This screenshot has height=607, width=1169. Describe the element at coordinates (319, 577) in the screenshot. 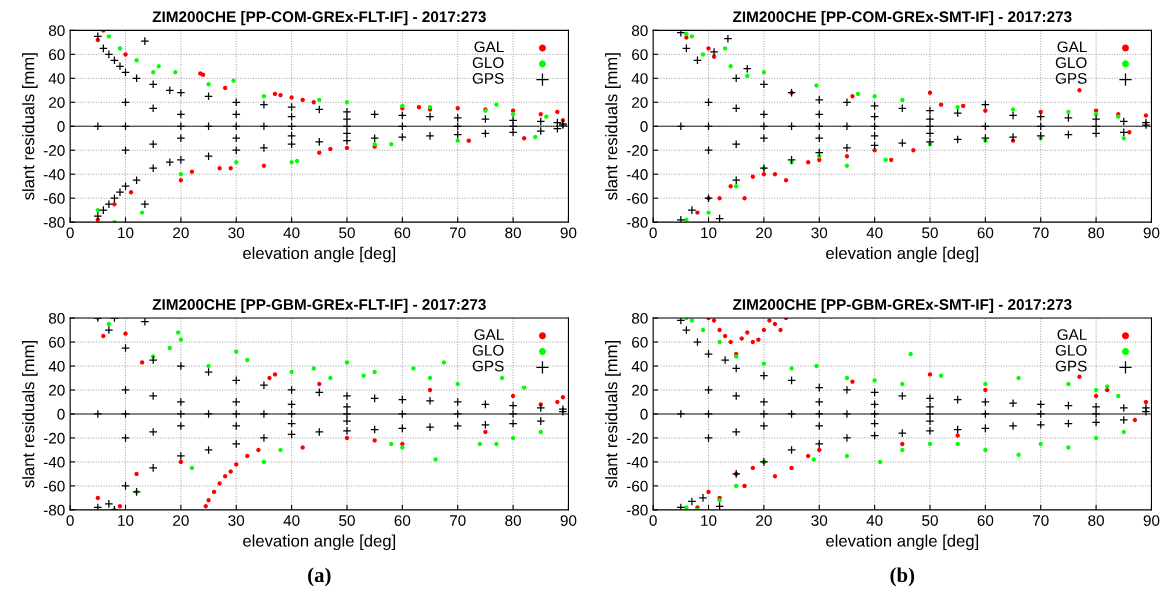

I see `text: (a)` at that location.